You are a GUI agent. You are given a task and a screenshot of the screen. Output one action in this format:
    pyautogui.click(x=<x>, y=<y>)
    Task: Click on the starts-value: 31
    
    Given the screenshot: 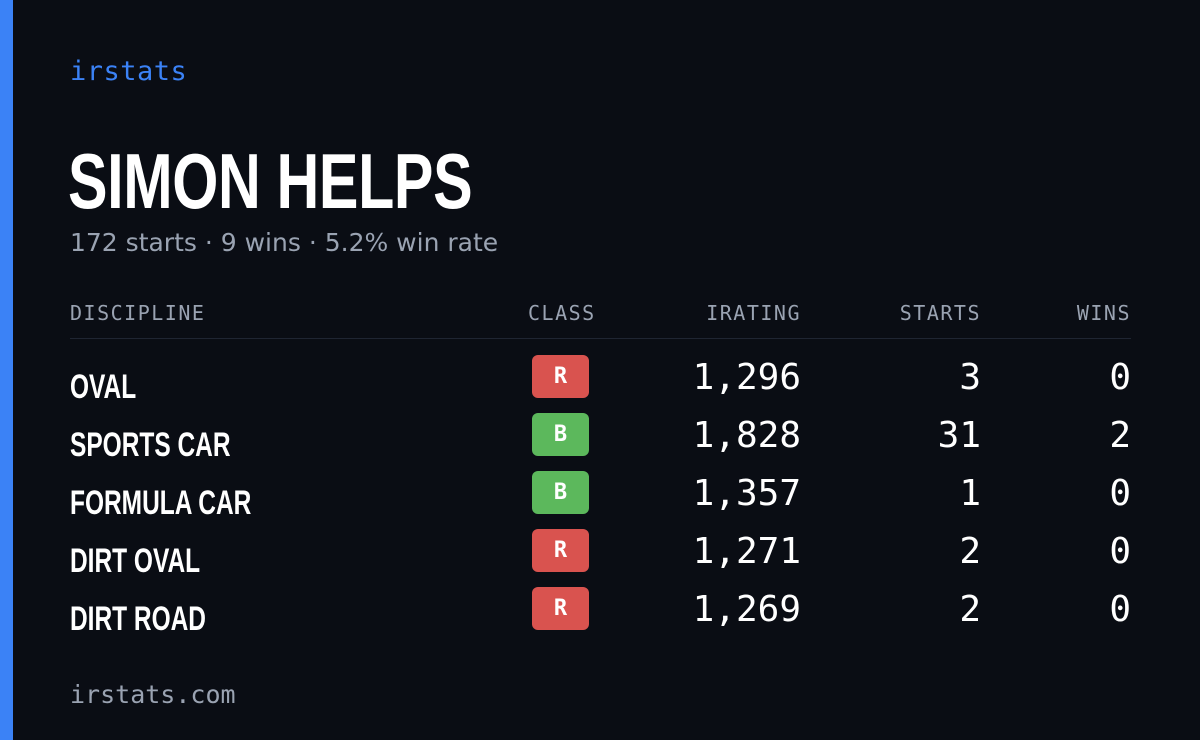 What is the action you would take?
    pyautogui.click(x=959, y=435)
    